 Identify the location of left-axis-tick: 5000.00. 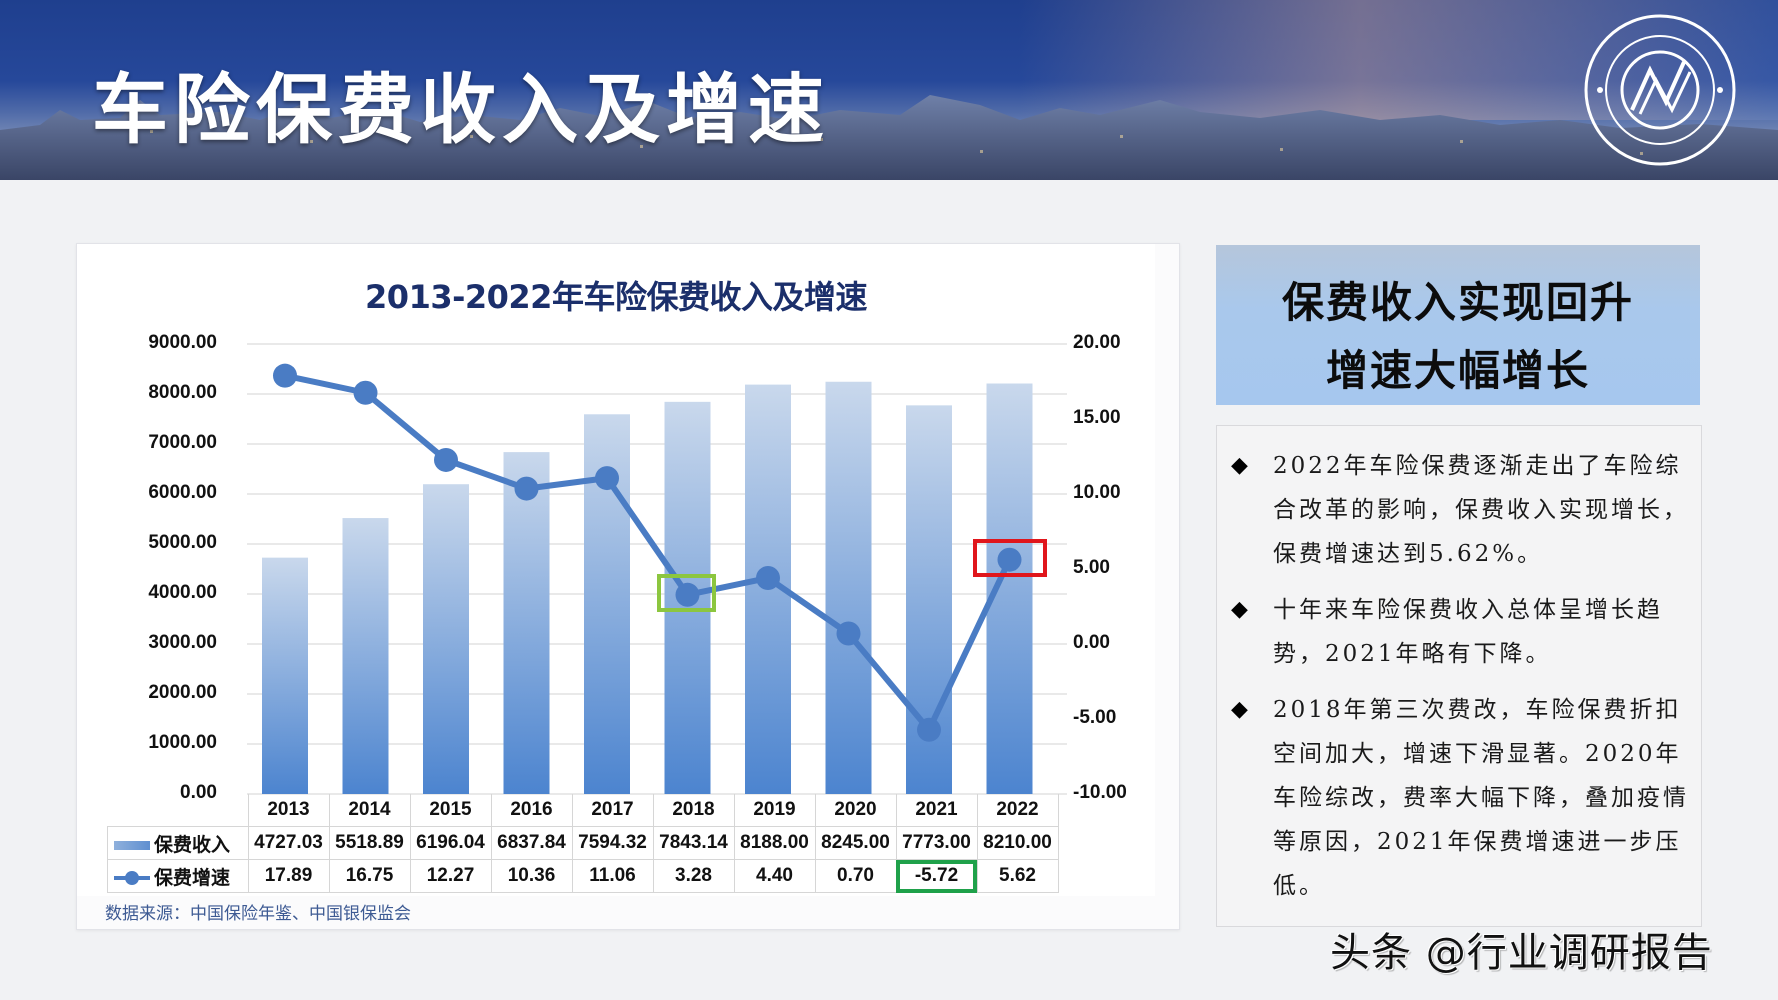
(182, 542).